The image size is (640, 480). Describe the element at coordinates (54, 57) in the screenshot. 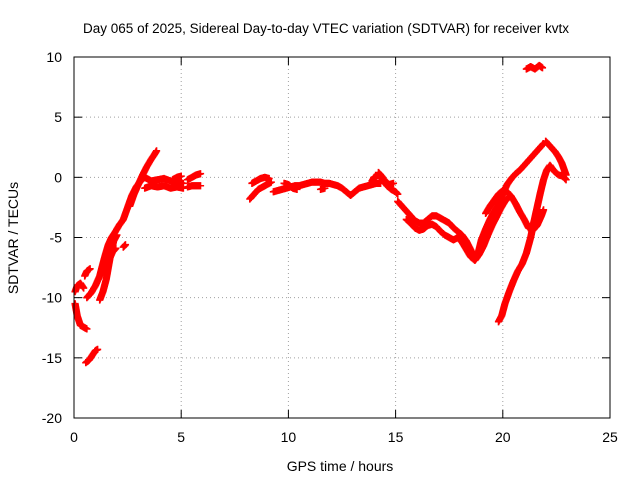

I see `y-tick-label: 10` at that location.